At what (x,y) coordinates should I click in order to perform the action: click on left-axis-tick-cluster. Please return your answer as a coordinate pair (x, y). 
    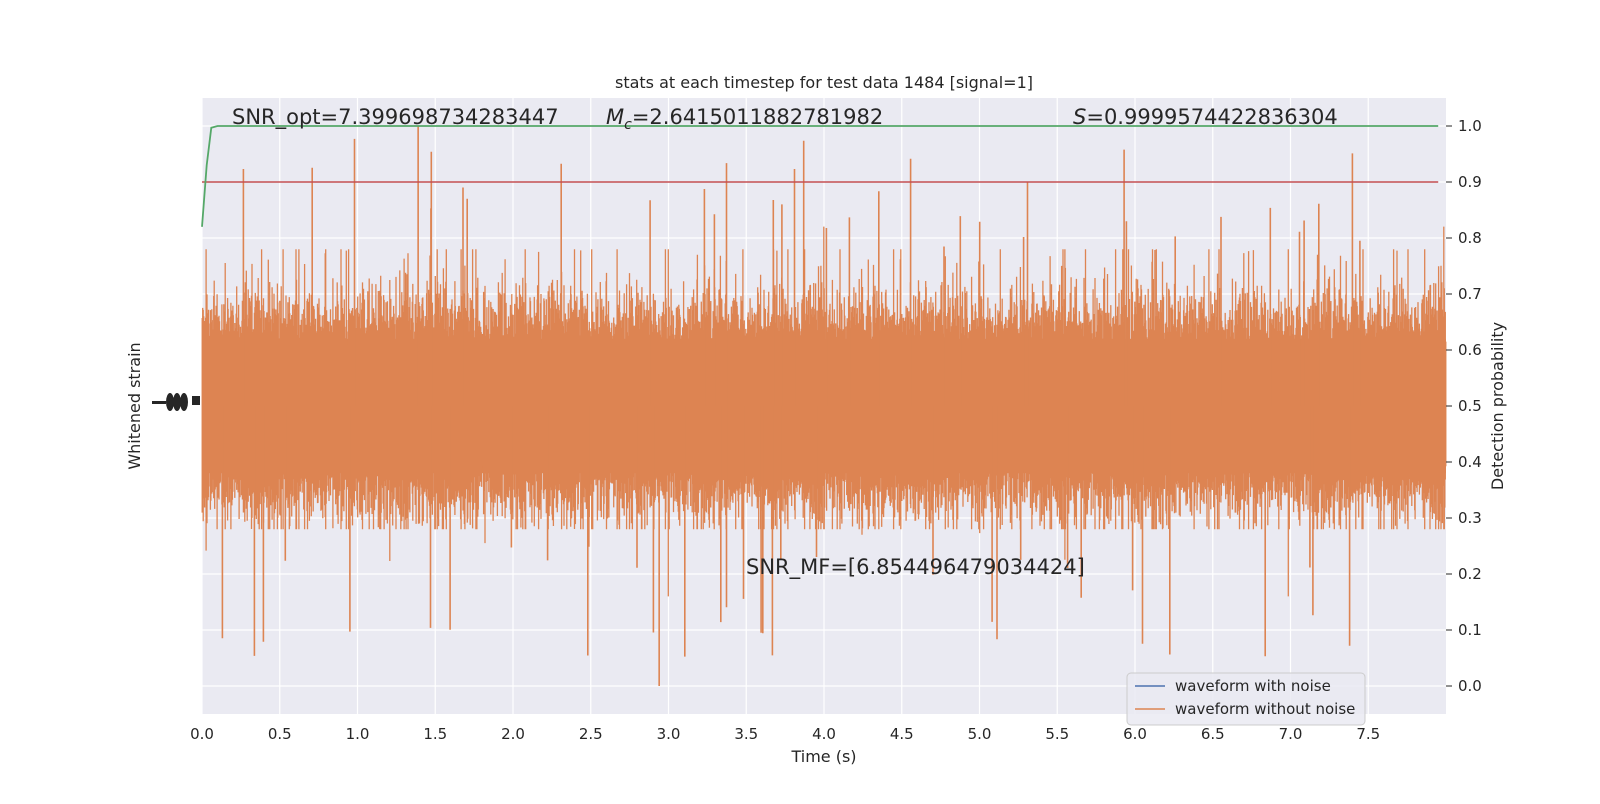
    Looking at the image, I should click on (176, 402).